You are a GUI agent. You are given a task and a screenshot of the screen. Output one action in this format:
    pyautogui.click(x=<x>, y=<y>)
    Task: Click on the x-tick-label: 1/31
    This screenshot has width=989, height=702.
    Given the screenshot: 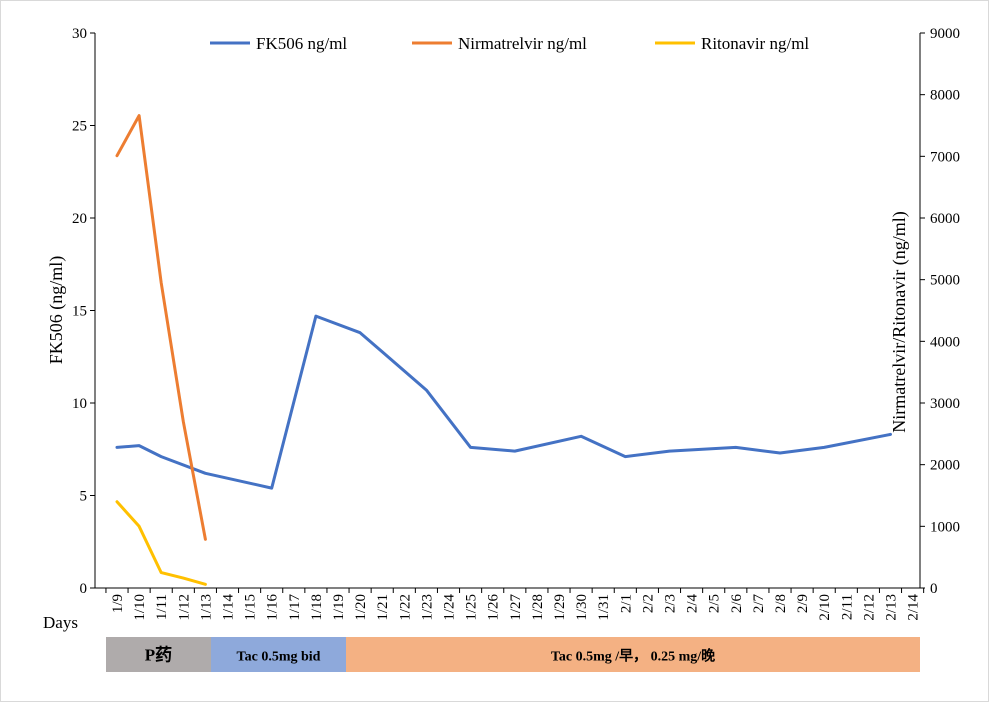 What is the action you would take?
    pyautogui.click(x=604, y=607)
    